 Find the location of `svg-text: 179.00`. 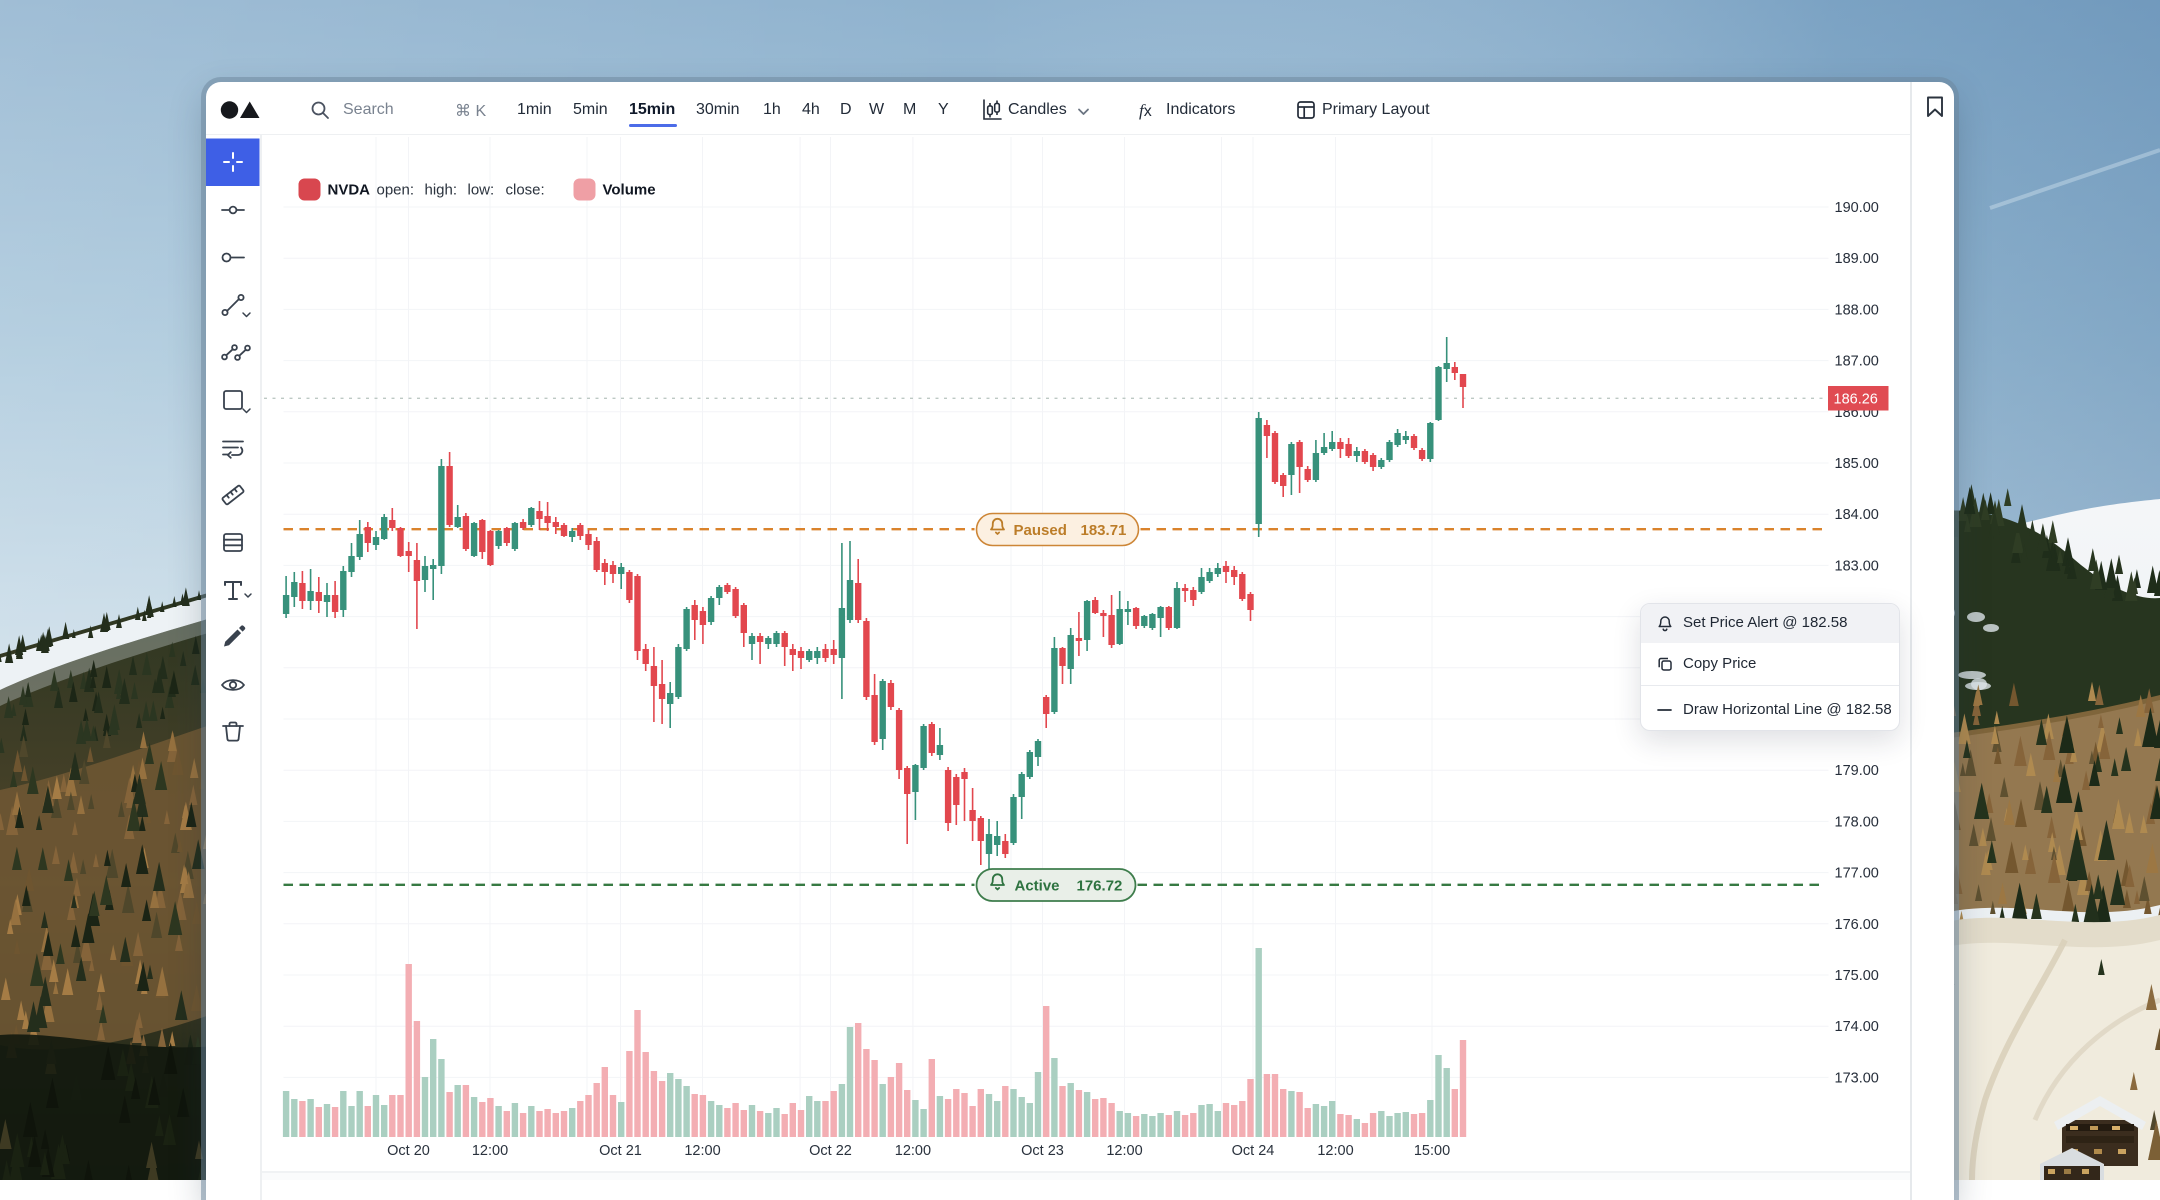

svg-text: 179.00 is located at coordinates (1856, 771).